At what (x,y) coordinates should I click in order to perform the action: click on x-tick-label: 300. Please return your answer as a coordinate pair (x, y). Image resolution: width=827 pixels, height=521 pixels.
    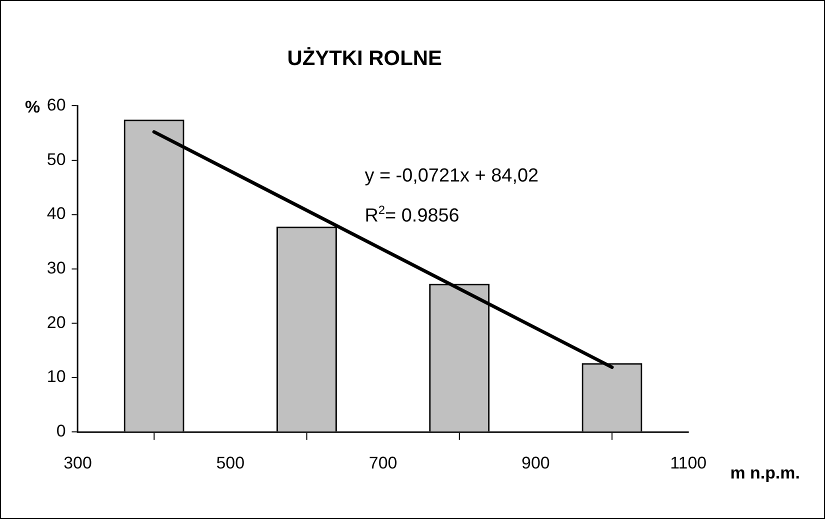
    Looking at the image, I should click on (78, 463).